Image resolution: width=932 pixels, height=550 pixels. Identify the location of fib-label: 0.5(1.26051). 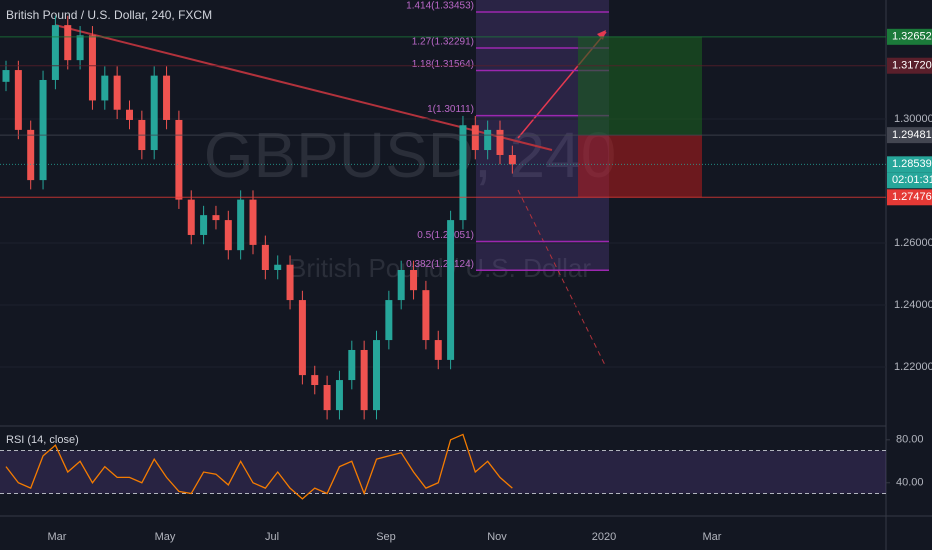
(445, 235).